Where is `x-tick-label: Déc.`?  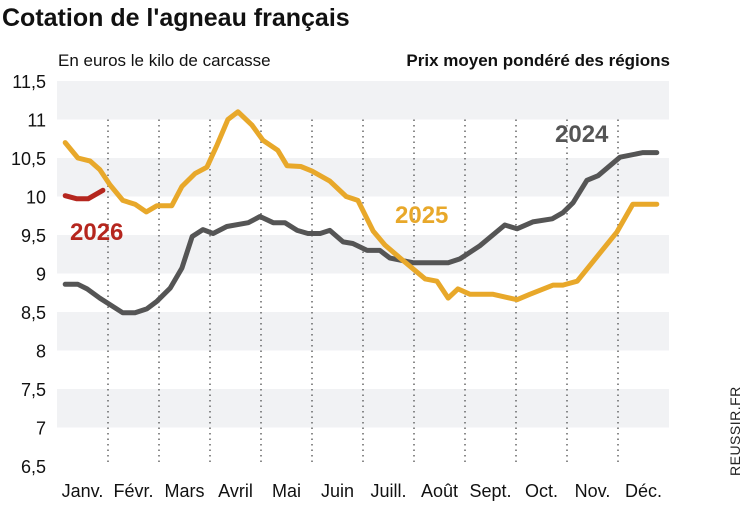 x-tick-label: Déc. is located at coordinates (643, 491).